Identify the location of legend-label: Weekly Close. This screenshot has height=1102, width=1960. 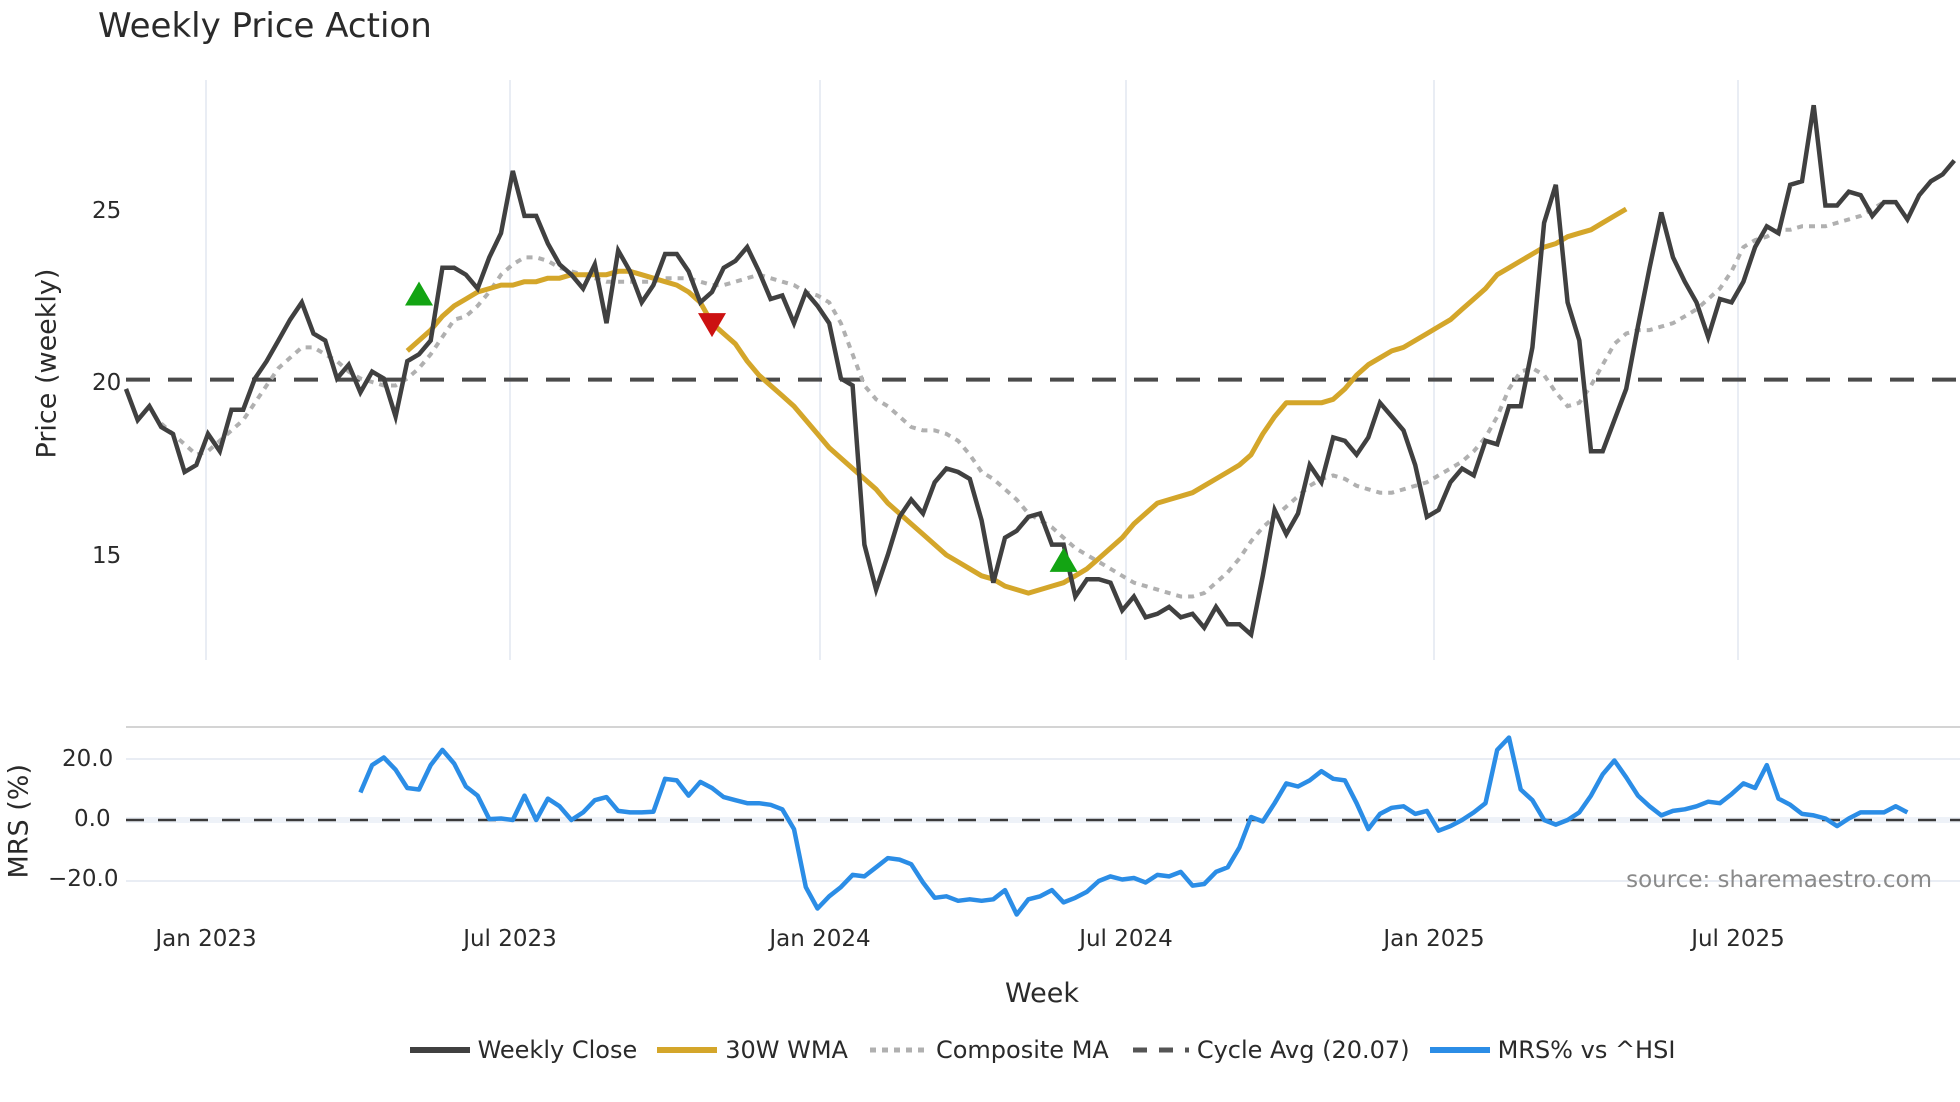
(557, 1050).